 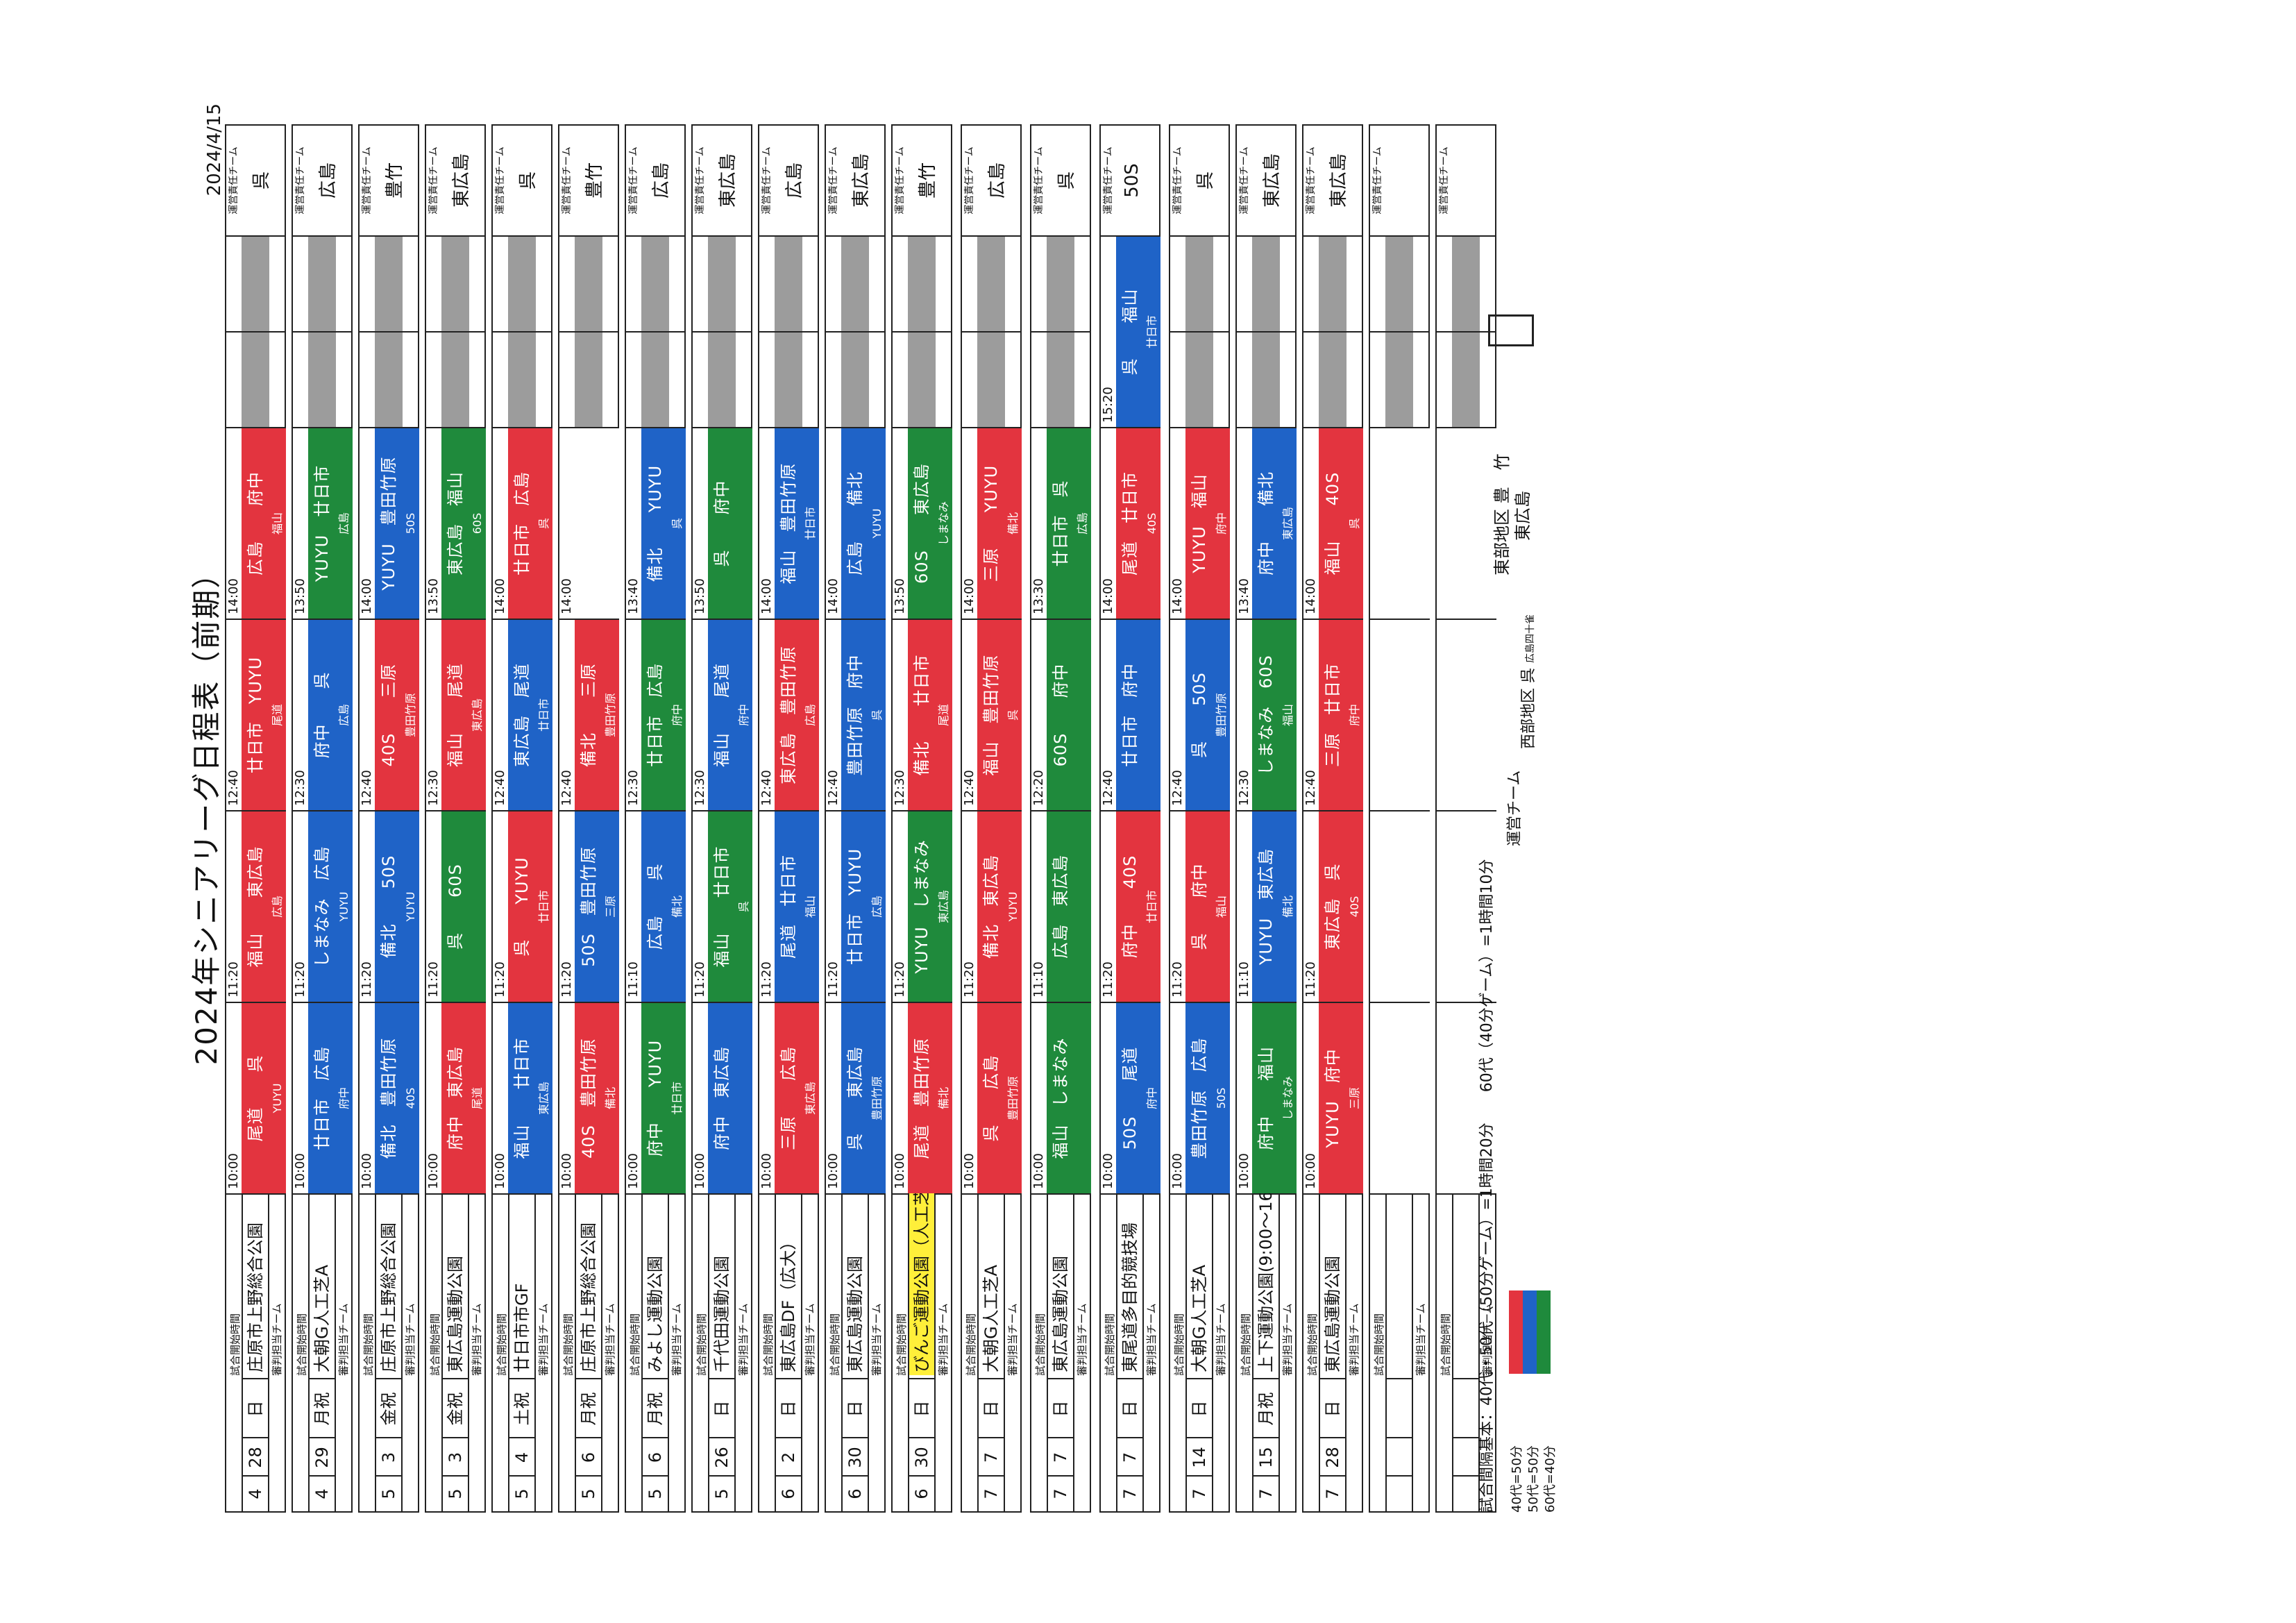 I want to click on match-time: 13:30, so click(x=1039, y=523).